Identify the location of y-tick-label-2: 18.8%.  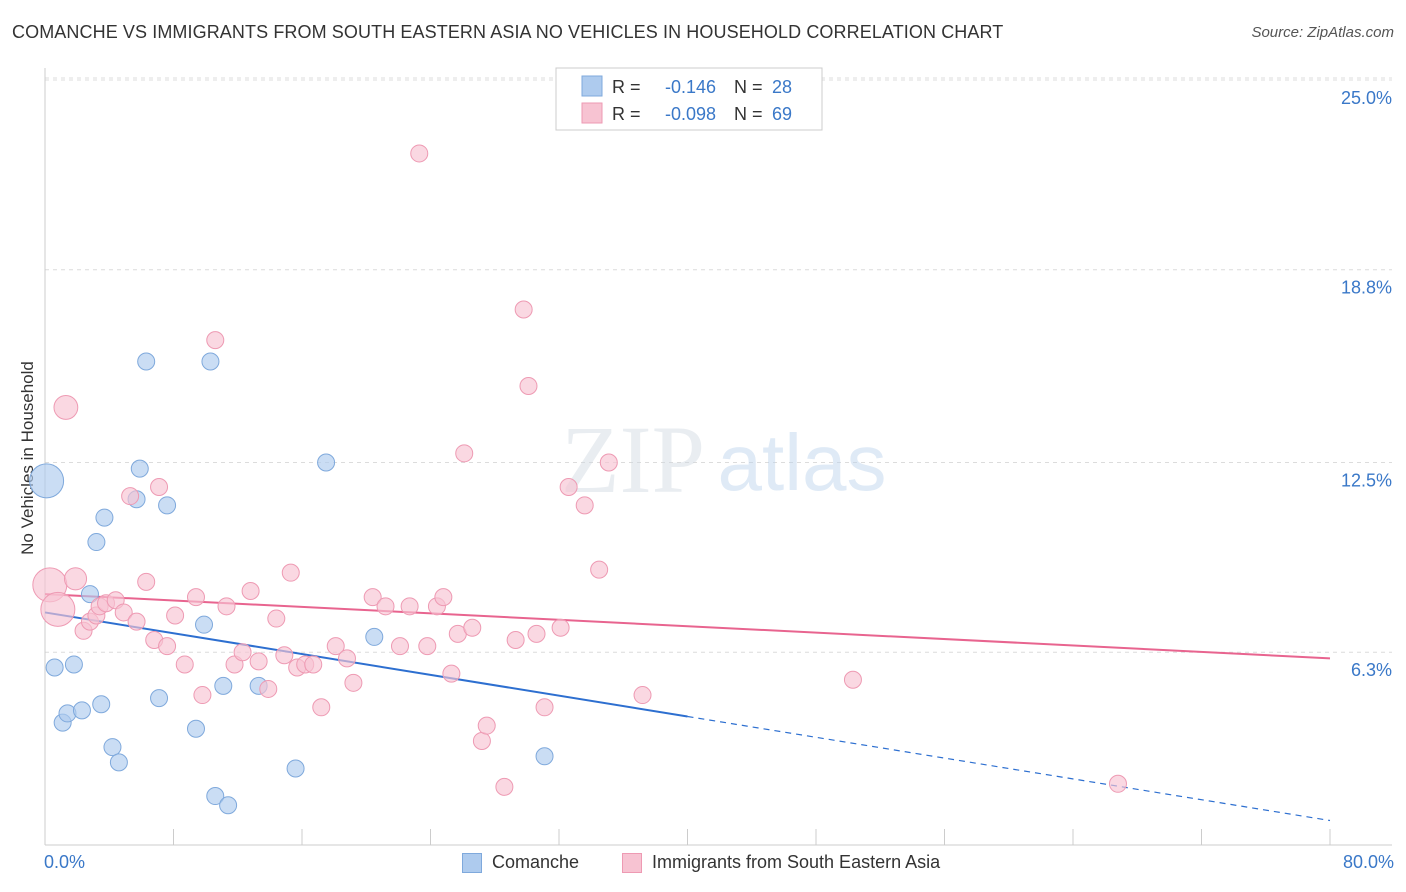
(1366, 288).